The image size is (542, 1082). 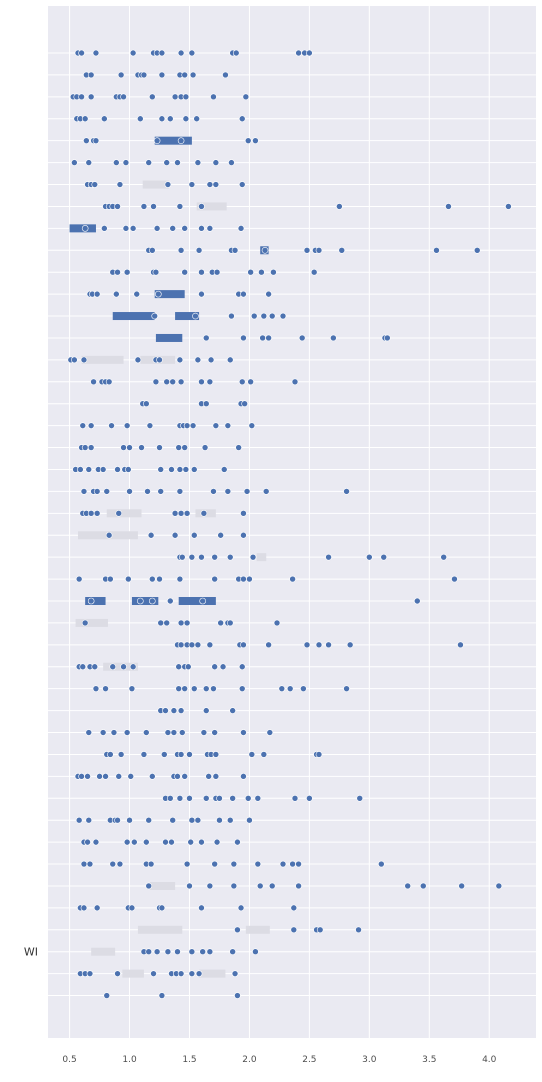 What do you see at coordinates (429, 1060) in the screenshot?
I see `x-tick-label: 3.5` at bounding box center [429, 1060].